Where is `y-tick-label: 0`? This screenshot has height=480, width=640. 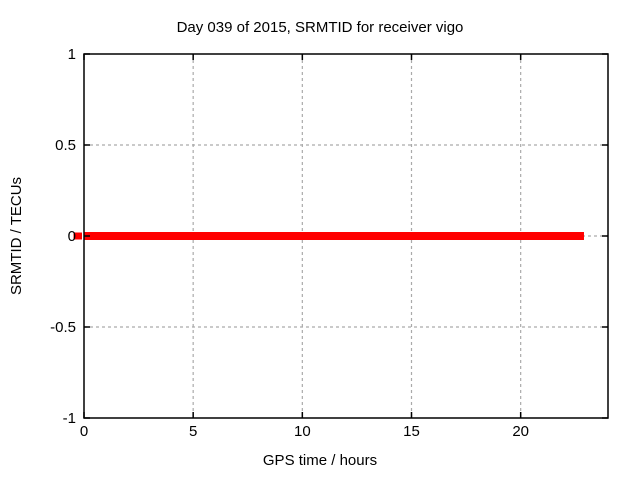
y-tick-label: 0 is located at coordinates (72, 236).